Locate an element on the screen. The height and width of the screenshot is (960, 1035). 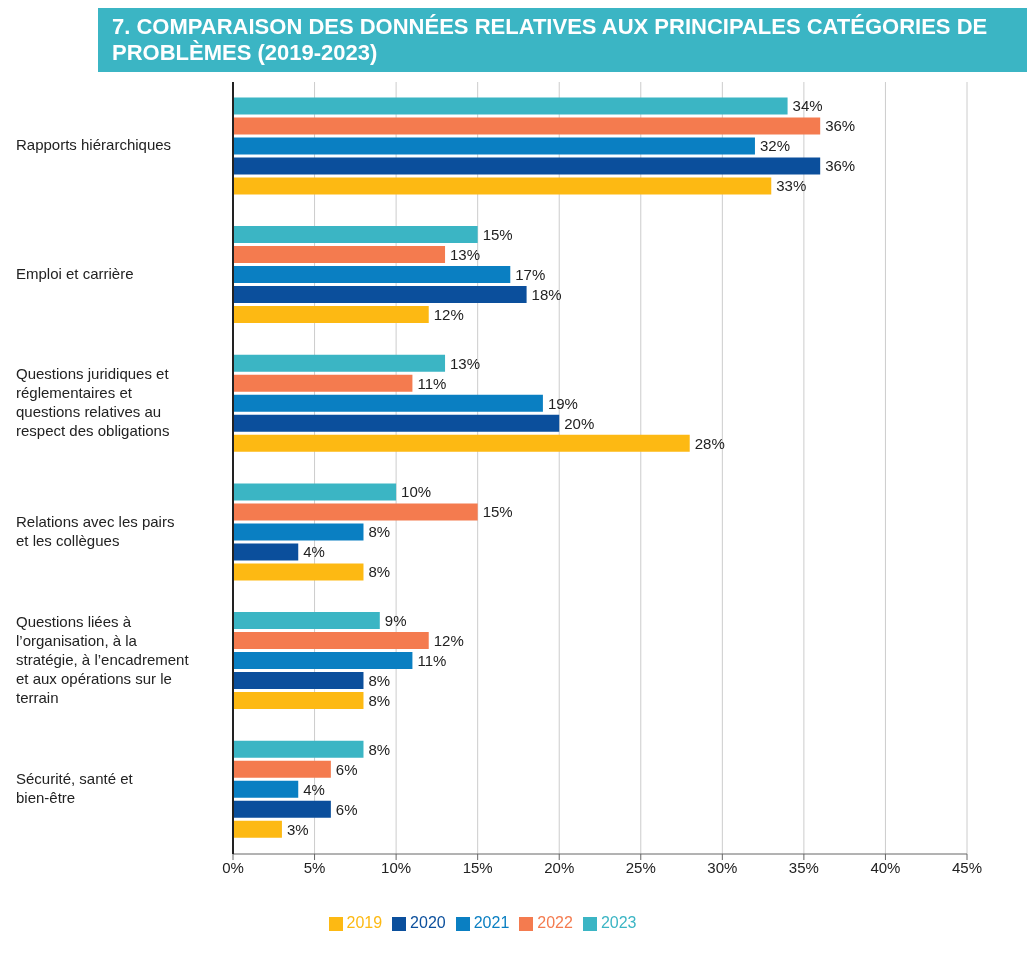
data-label: 19% is located at coordinates (562, 403).